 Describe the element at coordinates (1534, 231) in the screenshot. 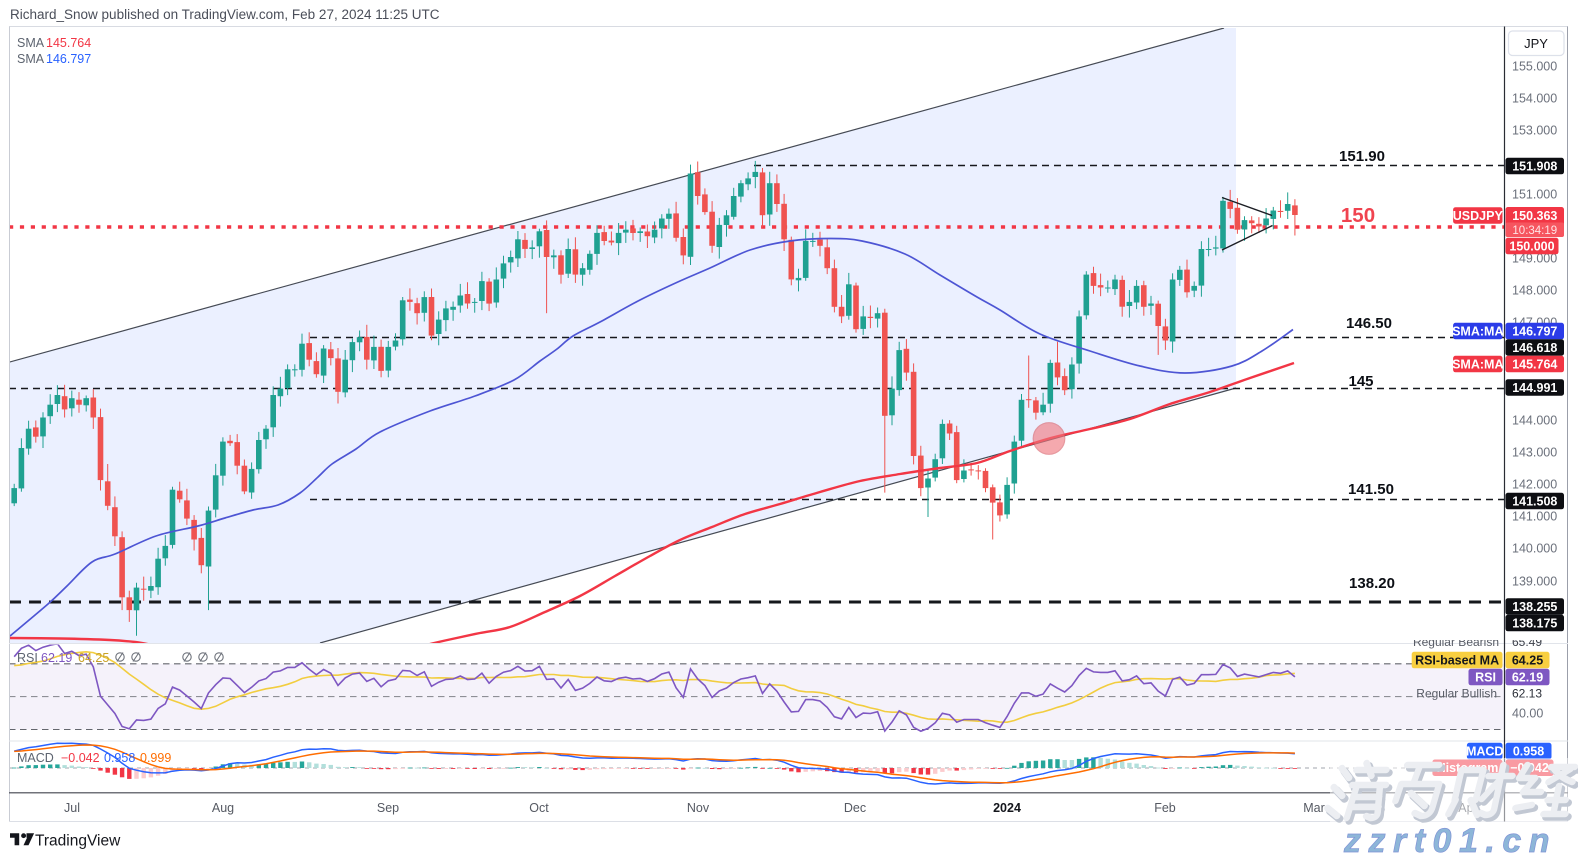

I see `svg-text: 10:34:19` at that location.